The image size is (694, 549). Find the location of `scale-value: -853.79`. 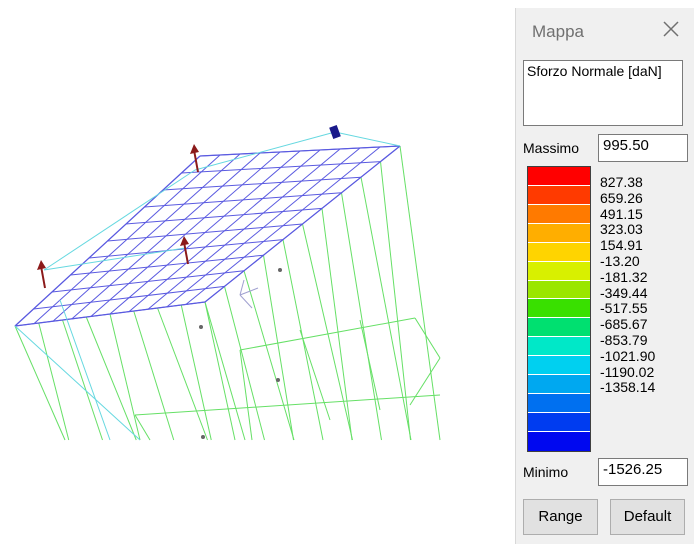

scale-value: -853.79 is located at coordinates (624, 339).